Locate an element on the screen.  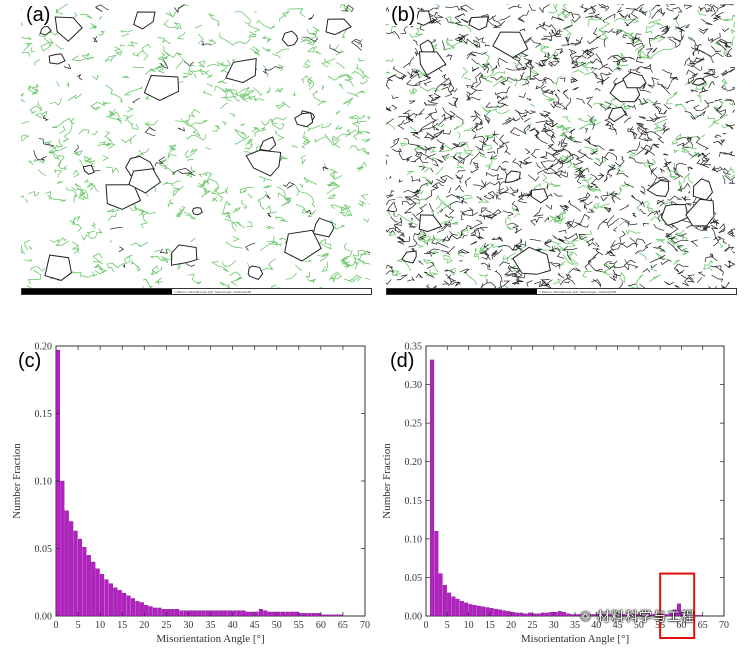
scale-bar-fill-b is located at coordinates (462, 291).